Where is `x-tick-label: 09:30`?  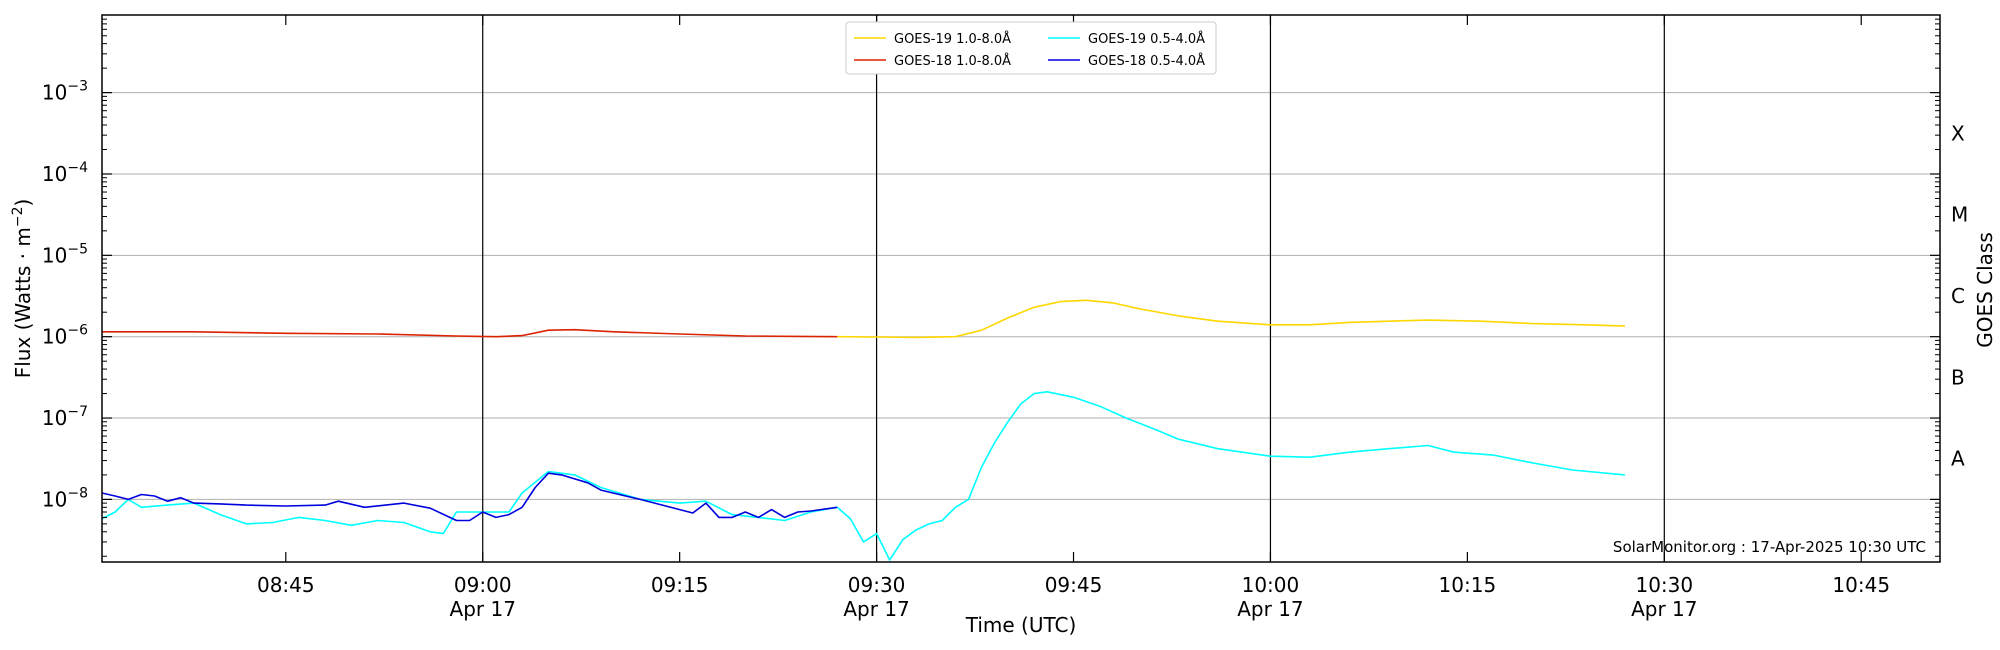 x-tick-label: 09:30 is located at coordinates (877, 585).